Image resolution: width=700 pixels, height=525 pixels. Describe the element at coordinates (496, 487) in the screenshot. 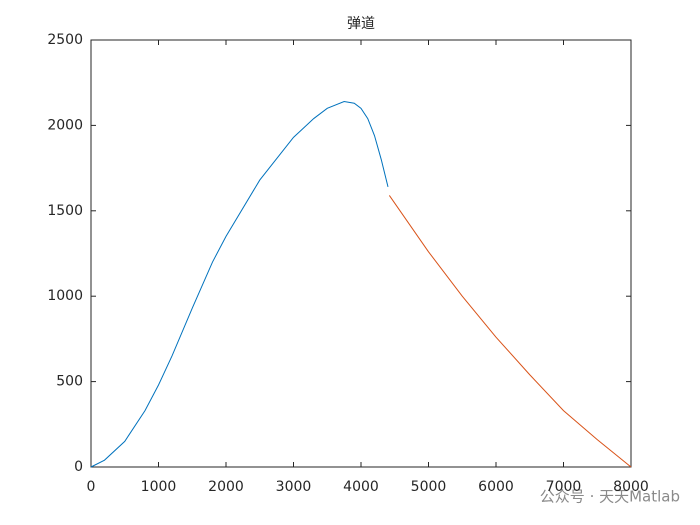

I see `x-tick-label: 6000` at that location.